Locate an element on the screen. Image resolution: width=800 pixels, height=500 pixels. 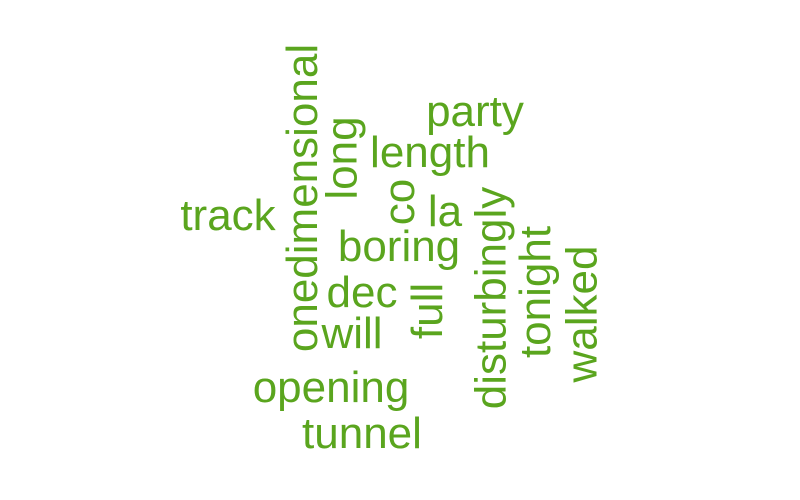
word-boring: boring is located at coordinates (399, 246).